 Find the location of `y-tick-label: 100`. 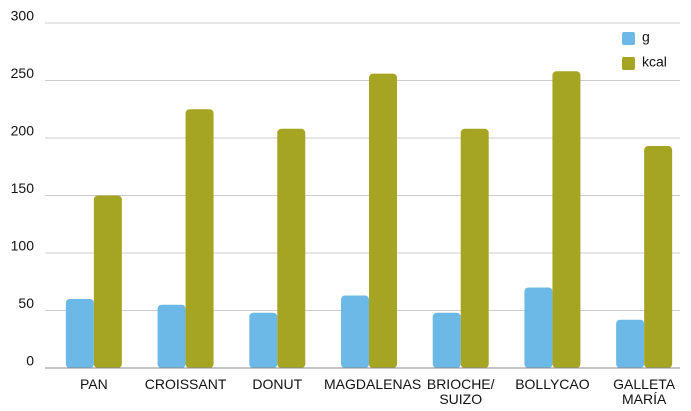

y-tick-label: 100 is located at coordinates (23, 246).